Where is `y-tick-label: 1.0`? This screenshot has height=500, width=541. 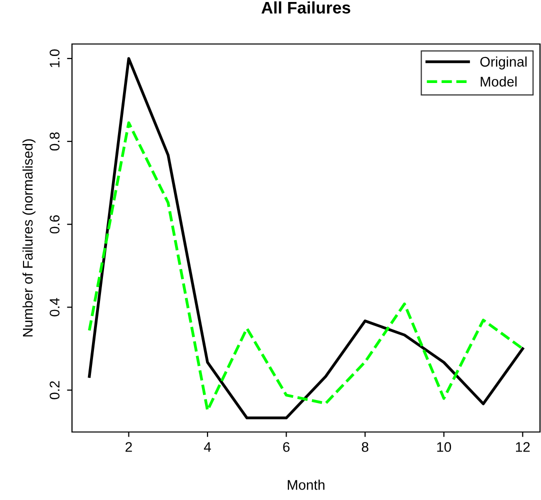
y-tick-label: 1.0 is located at coordinates (55, 58).